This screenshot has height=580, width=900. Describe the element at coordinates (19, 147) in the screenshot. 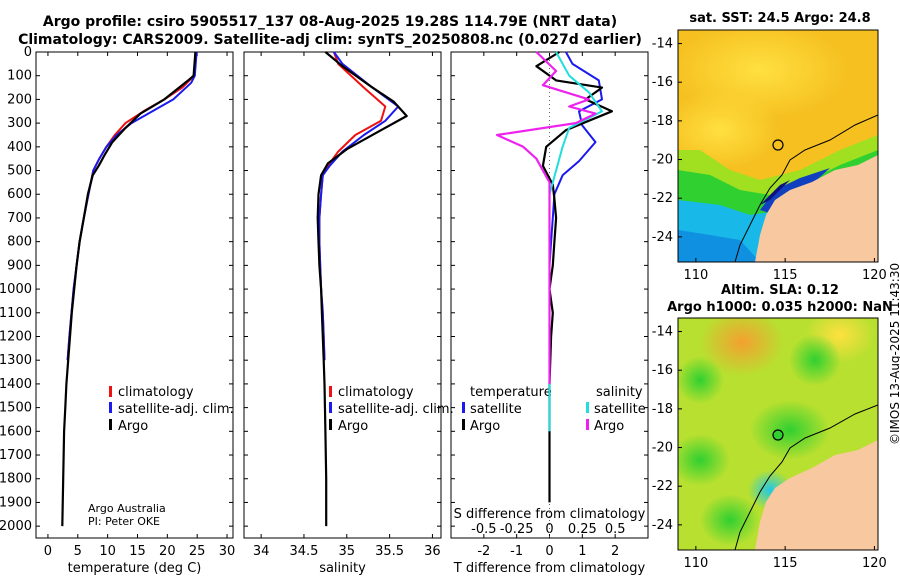

I see `y-tick-label: 400` at that location.